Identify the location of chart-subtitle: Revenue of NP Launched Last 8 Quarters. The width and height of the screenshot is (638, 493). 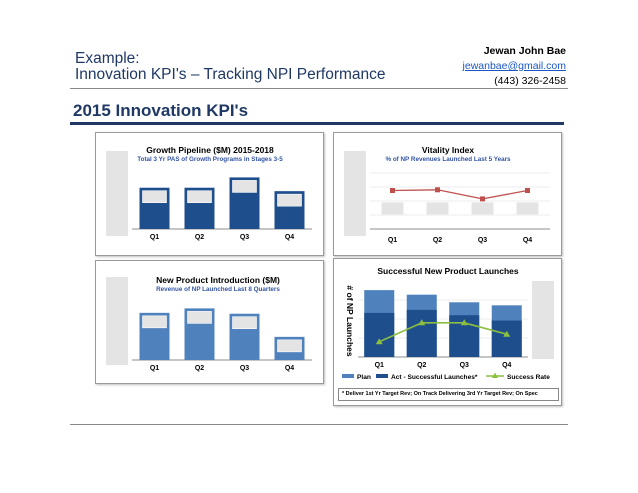
(218, 289).